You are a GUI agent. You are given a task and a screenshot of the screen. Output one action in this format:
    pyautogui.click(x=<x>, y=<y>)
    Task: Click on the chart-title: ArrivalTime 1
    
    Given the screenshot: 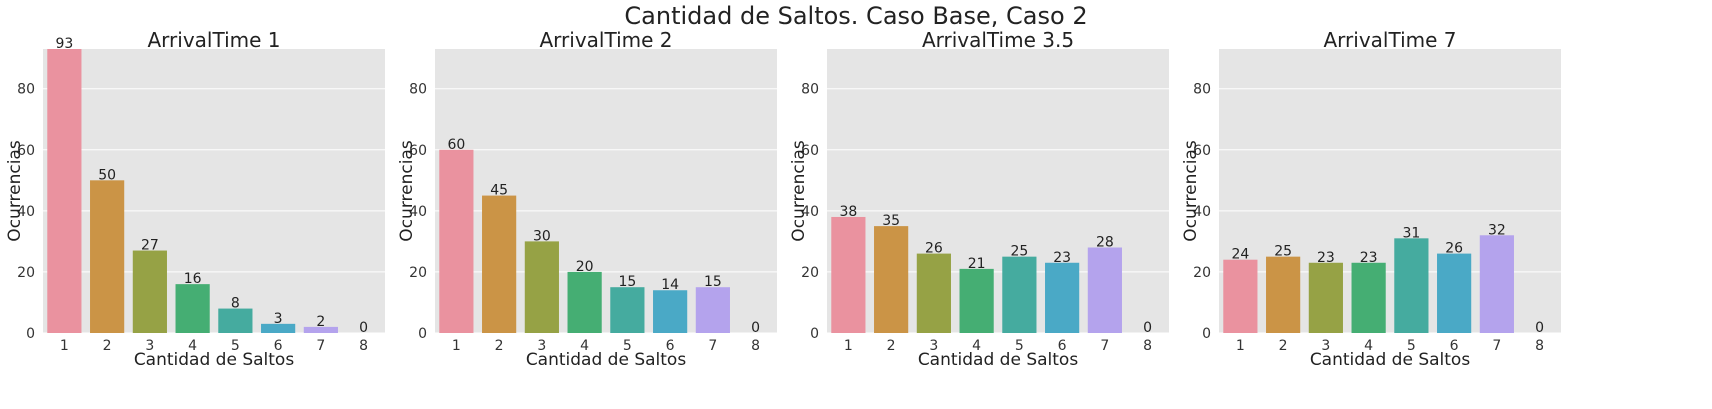 What is the action you would take?
    pyautogui.click(x=213, y=40)
    